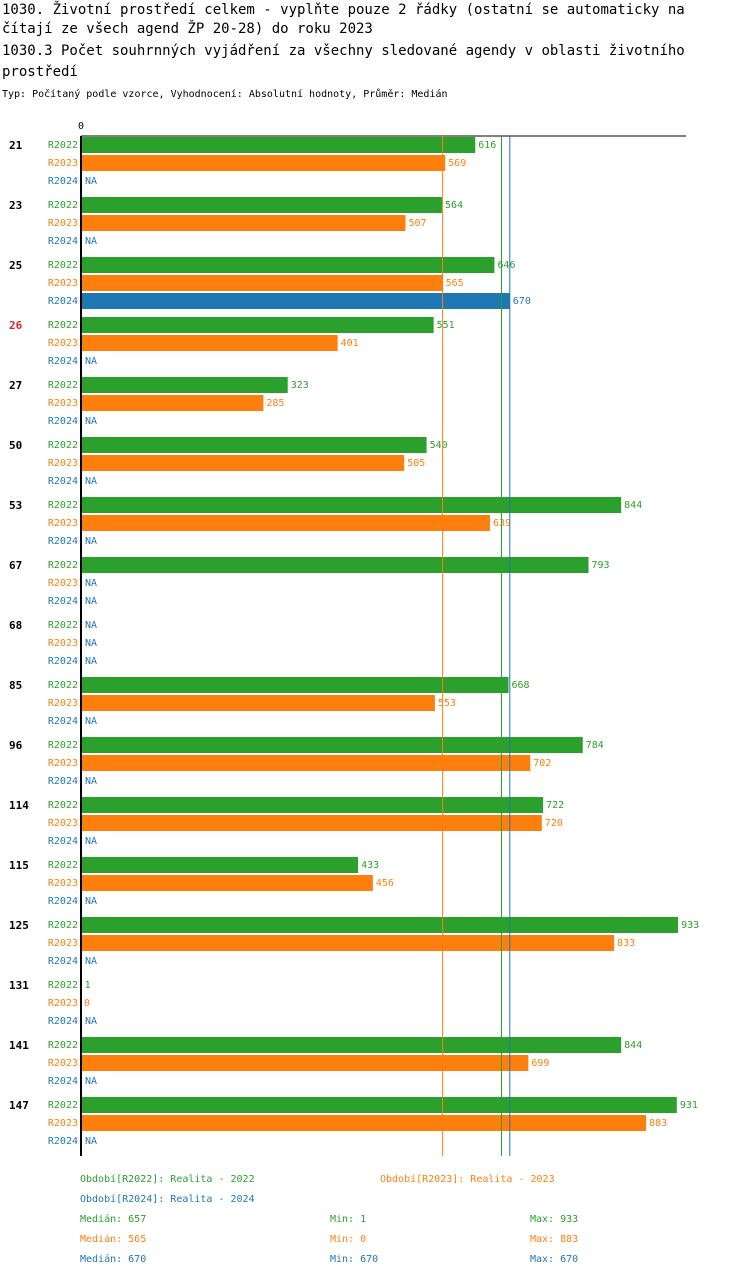 The image size is (750, 1276). I want to click on legend-max: Max: 670, so click(554, 1259).